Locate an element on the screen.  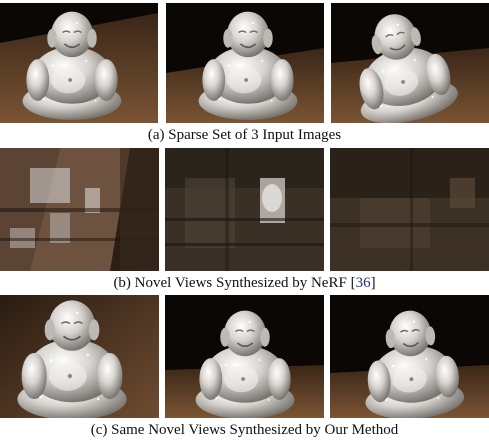
caption-a: (a) Sparse Set of 3 Input Images is located at coordinates (244, 135).